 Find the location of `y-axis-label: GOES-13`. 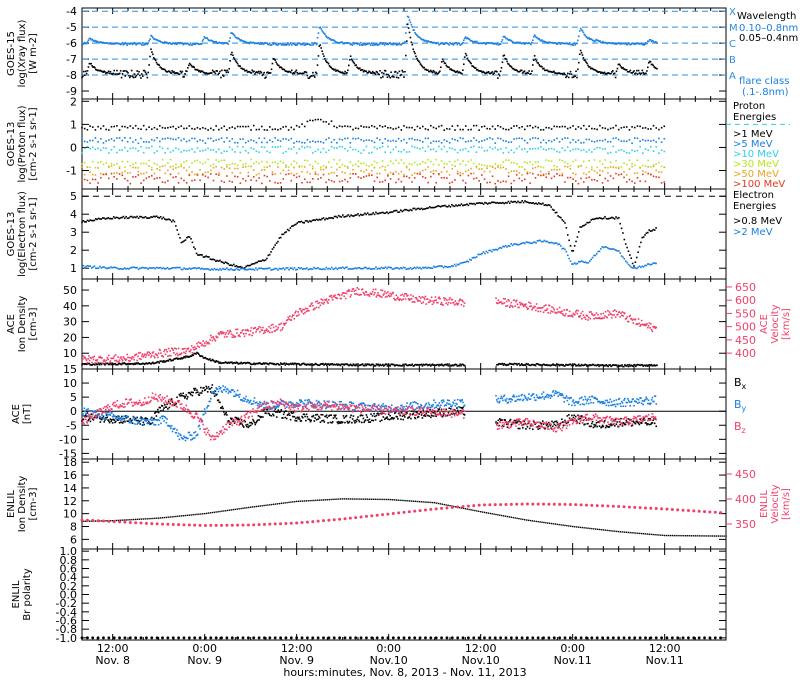

y-axis-label: GOES-13 is located at coordinates (11, 234).